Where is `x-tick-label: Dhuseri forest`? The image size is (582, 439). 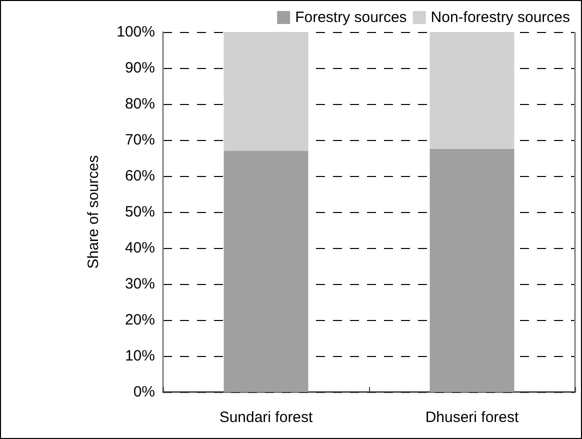 x-tick-label: Dhuseri forest is located at coordinates (472, 417).